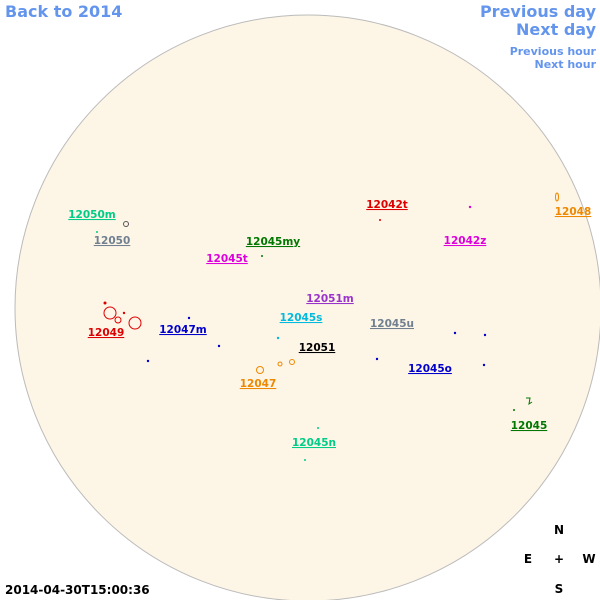  I want to click on region-label: 12042t, so click(387, 205).